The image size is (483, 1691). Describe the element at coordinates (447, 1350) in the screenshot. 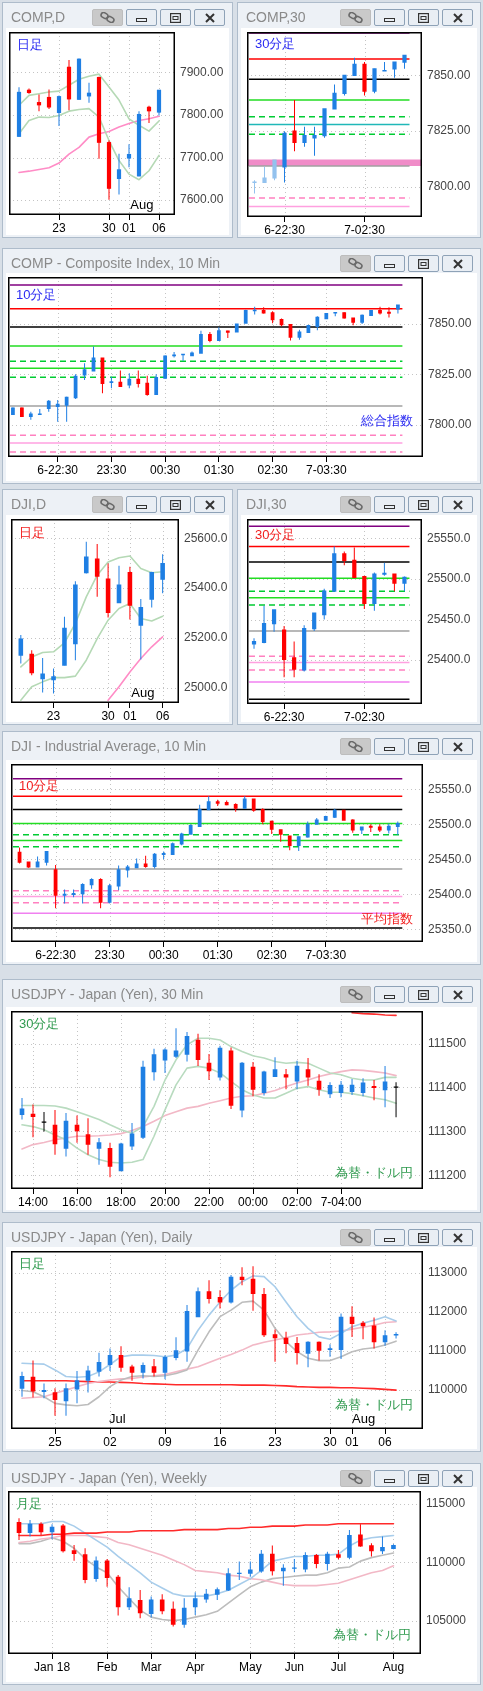

I see `y-tick-label: 111000` at that location.